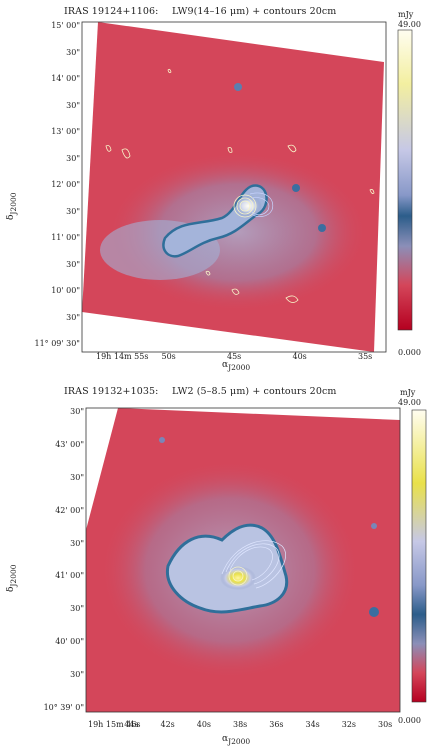  Describe the element at coordinates (69, 576) in the screenshot. I see `y-tick-label: 41' 00"` at that location.